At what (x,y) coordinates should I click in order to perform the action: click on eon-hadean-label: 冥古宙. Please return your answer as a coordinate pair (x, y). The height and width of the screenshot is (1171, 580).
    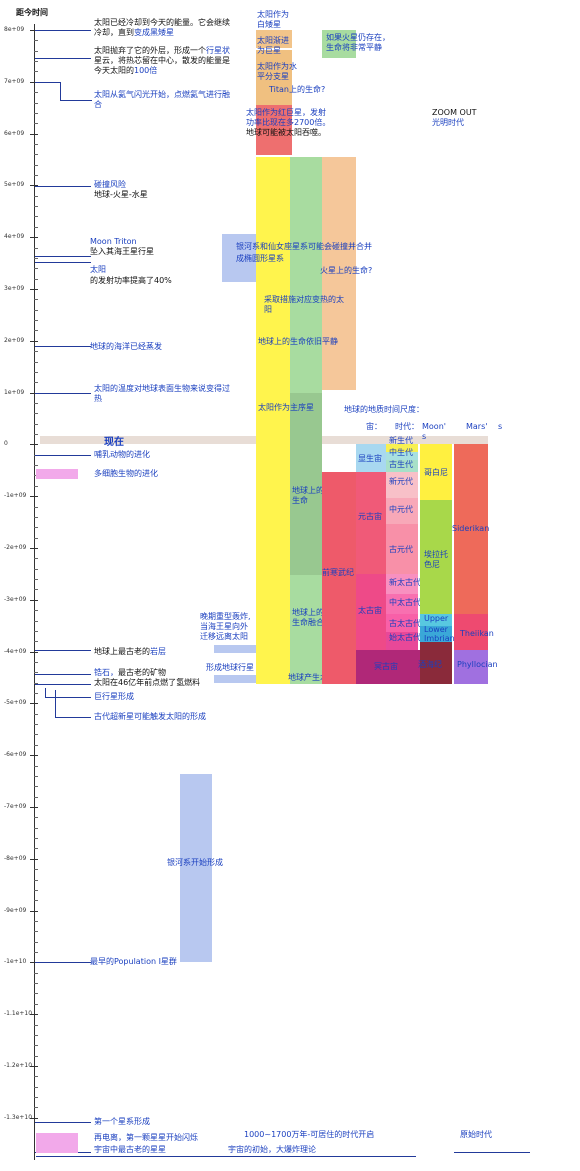
    Looking at the image, I should click on (386, 666).